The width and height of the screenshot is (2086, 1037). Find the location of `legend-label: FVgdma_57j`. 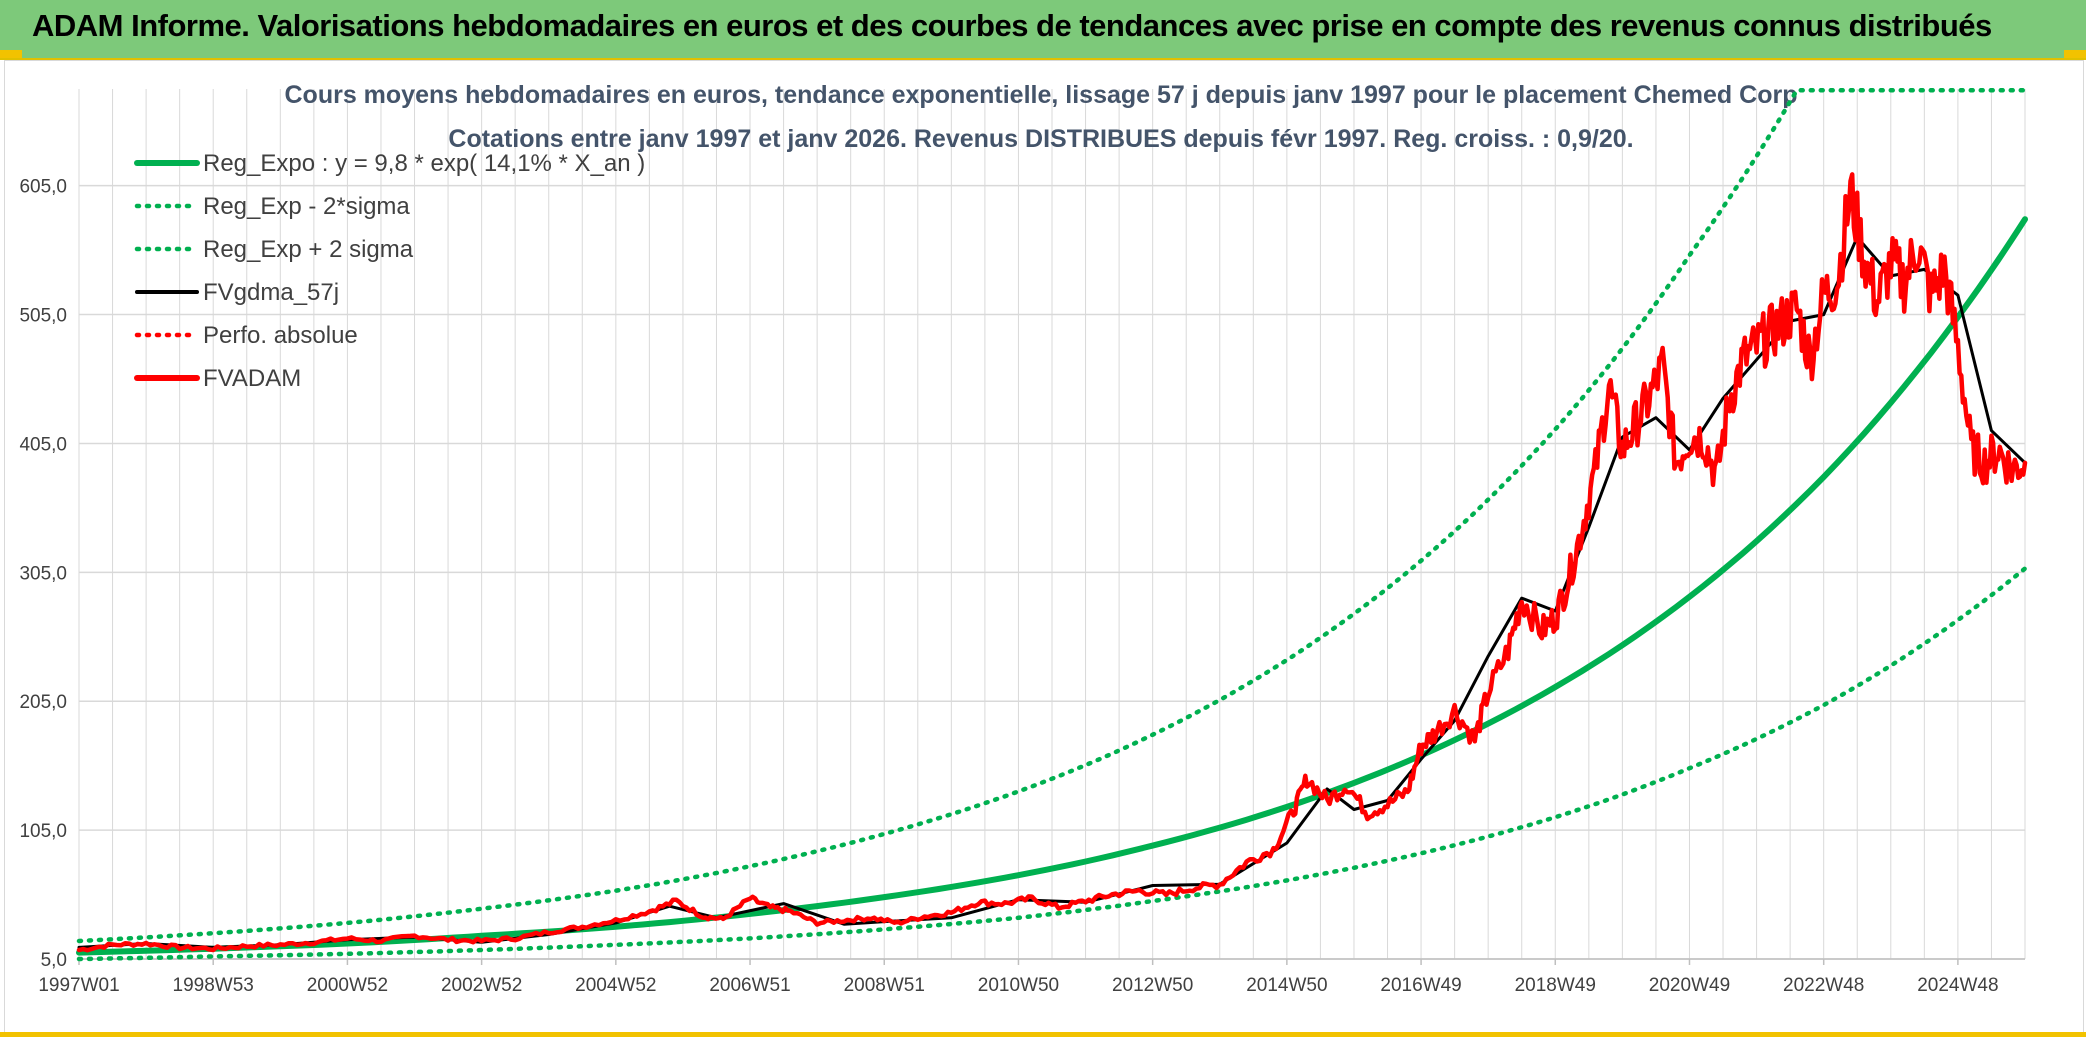

legend-label: FVgdma_57j is located at coordinates (271, 292).